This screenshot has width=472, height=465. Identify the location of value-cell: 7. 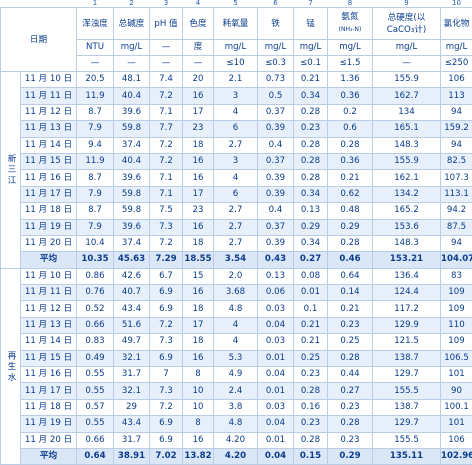
(166, 375).